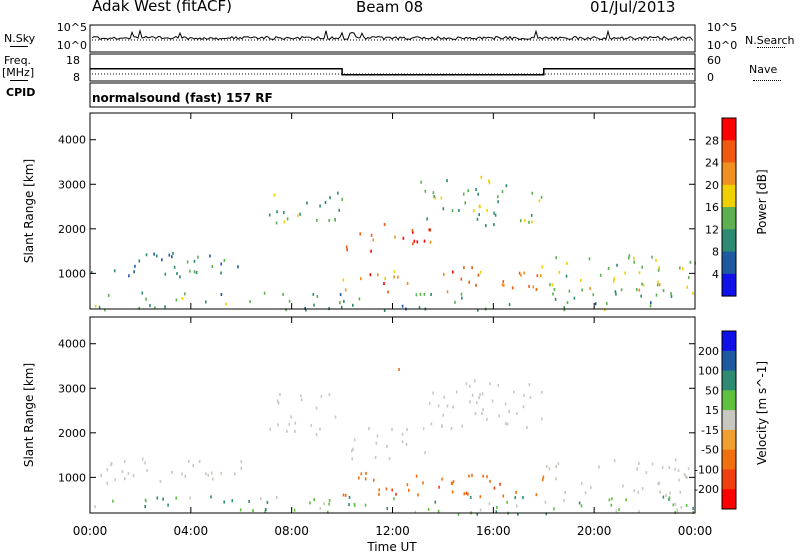 The height and width of the screenshot is (554, 800). What do you see at coordinates (762, 201) in the screenshot?
I see `power-colorbar-label: Power [dB]` at bounding box center [762, 201].